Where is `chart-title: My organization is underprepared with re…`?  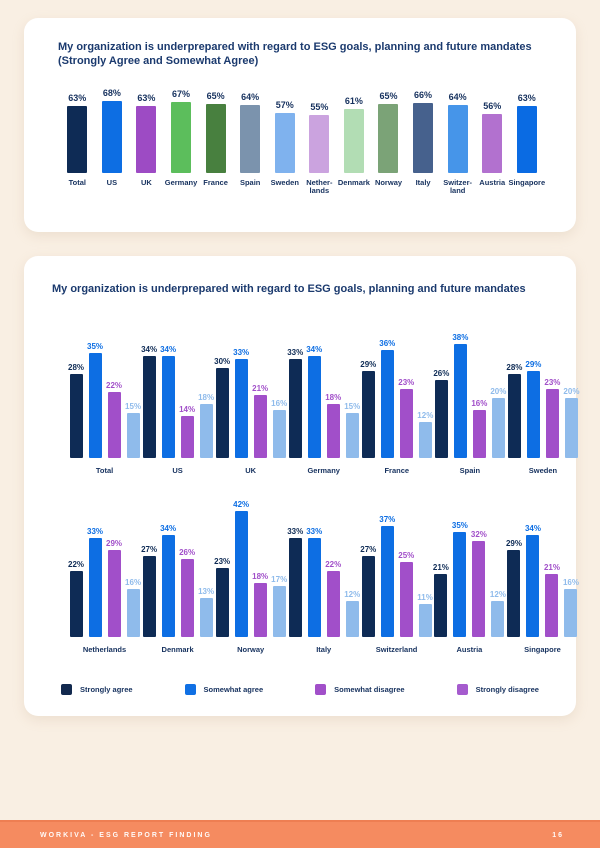 chart-title: My organization is underprepared with re… is located at coordinates (302, 54).